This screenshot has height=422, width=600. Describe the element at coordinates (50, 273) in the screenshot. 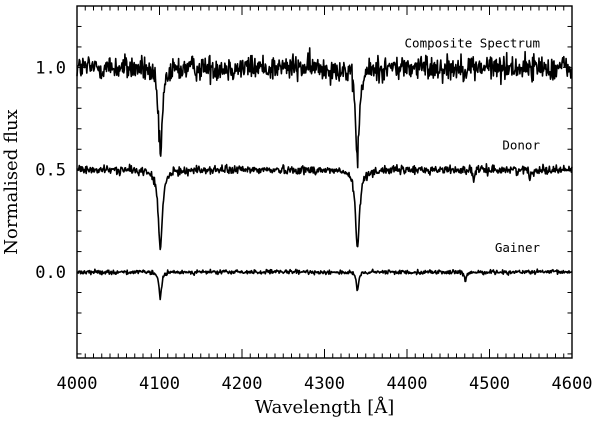

I see `y-tick-label: 0.0` at that location.